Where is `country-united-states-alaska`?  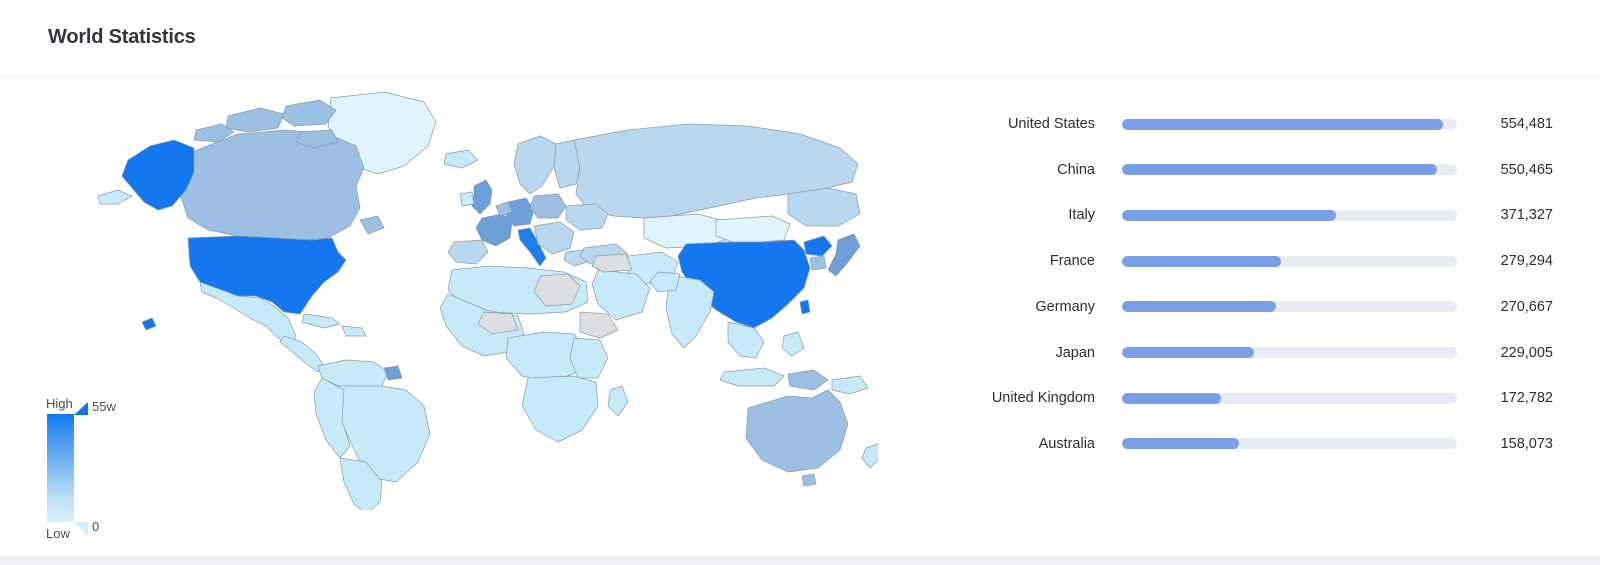
country-united-states-alaska is located at coordinates (158, 175).